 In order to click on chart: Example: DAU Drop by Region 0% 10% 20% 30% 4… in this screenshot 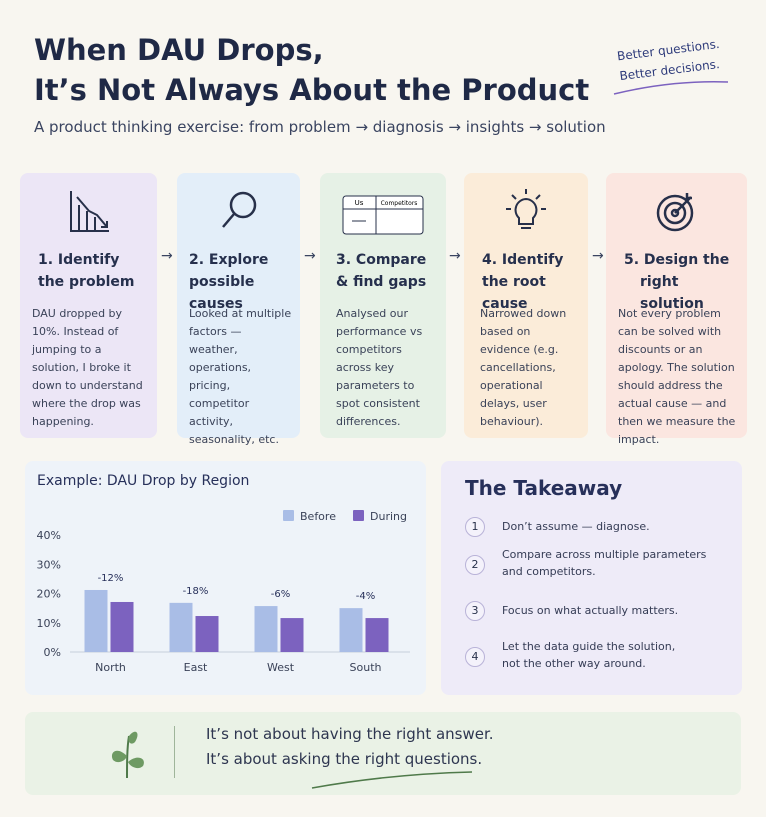, I will do `click(225, 578)`.